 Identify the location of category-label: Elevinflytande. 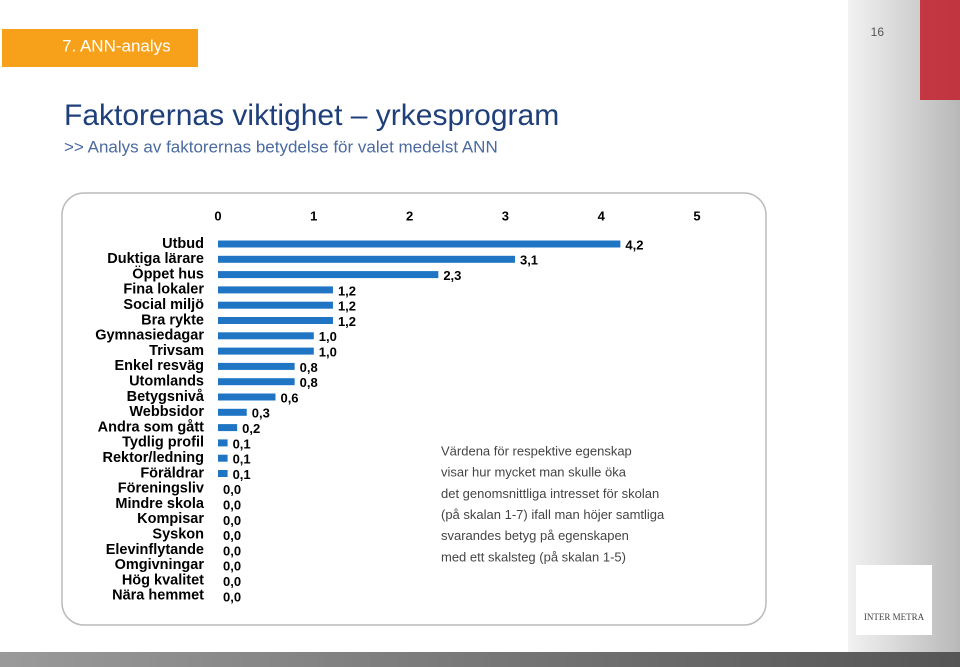
(155, 550).